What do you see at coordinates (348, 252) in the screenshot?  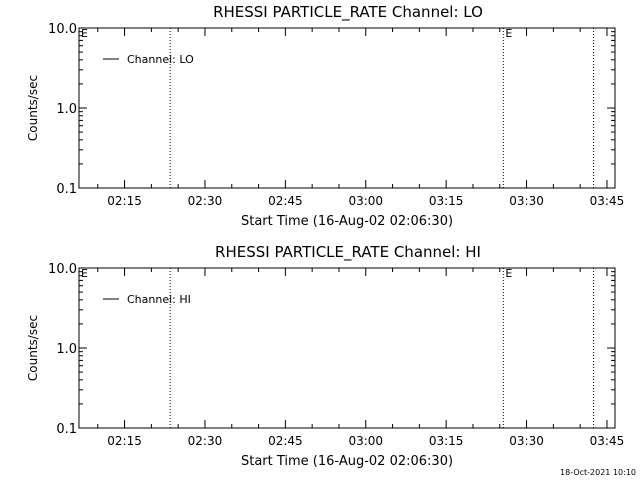 I see `chart-title: RHESSI PARTICLE_RATE Channel: HI` at bounding box center [348, 252].